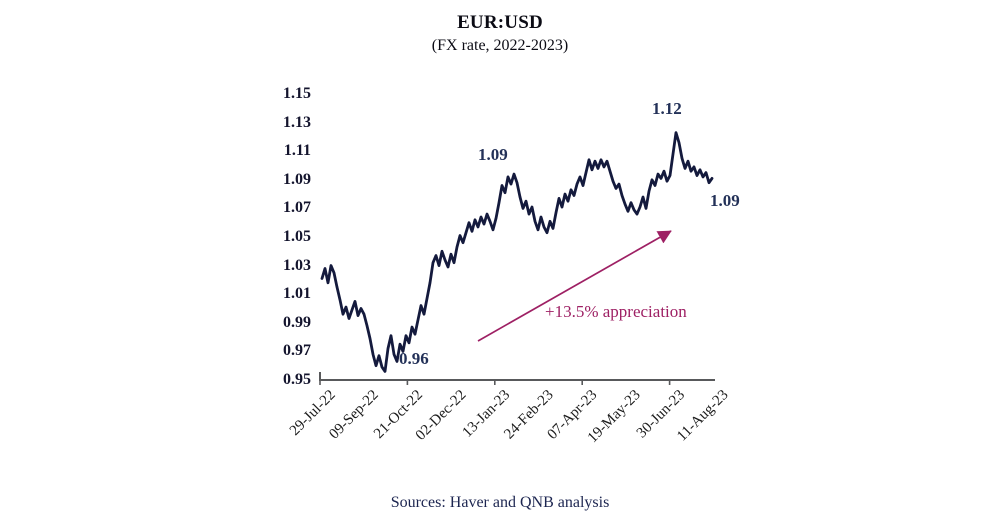 The image size is (1000, 529). I want to click on y-axis-label: 0.99, so click(297, 322).